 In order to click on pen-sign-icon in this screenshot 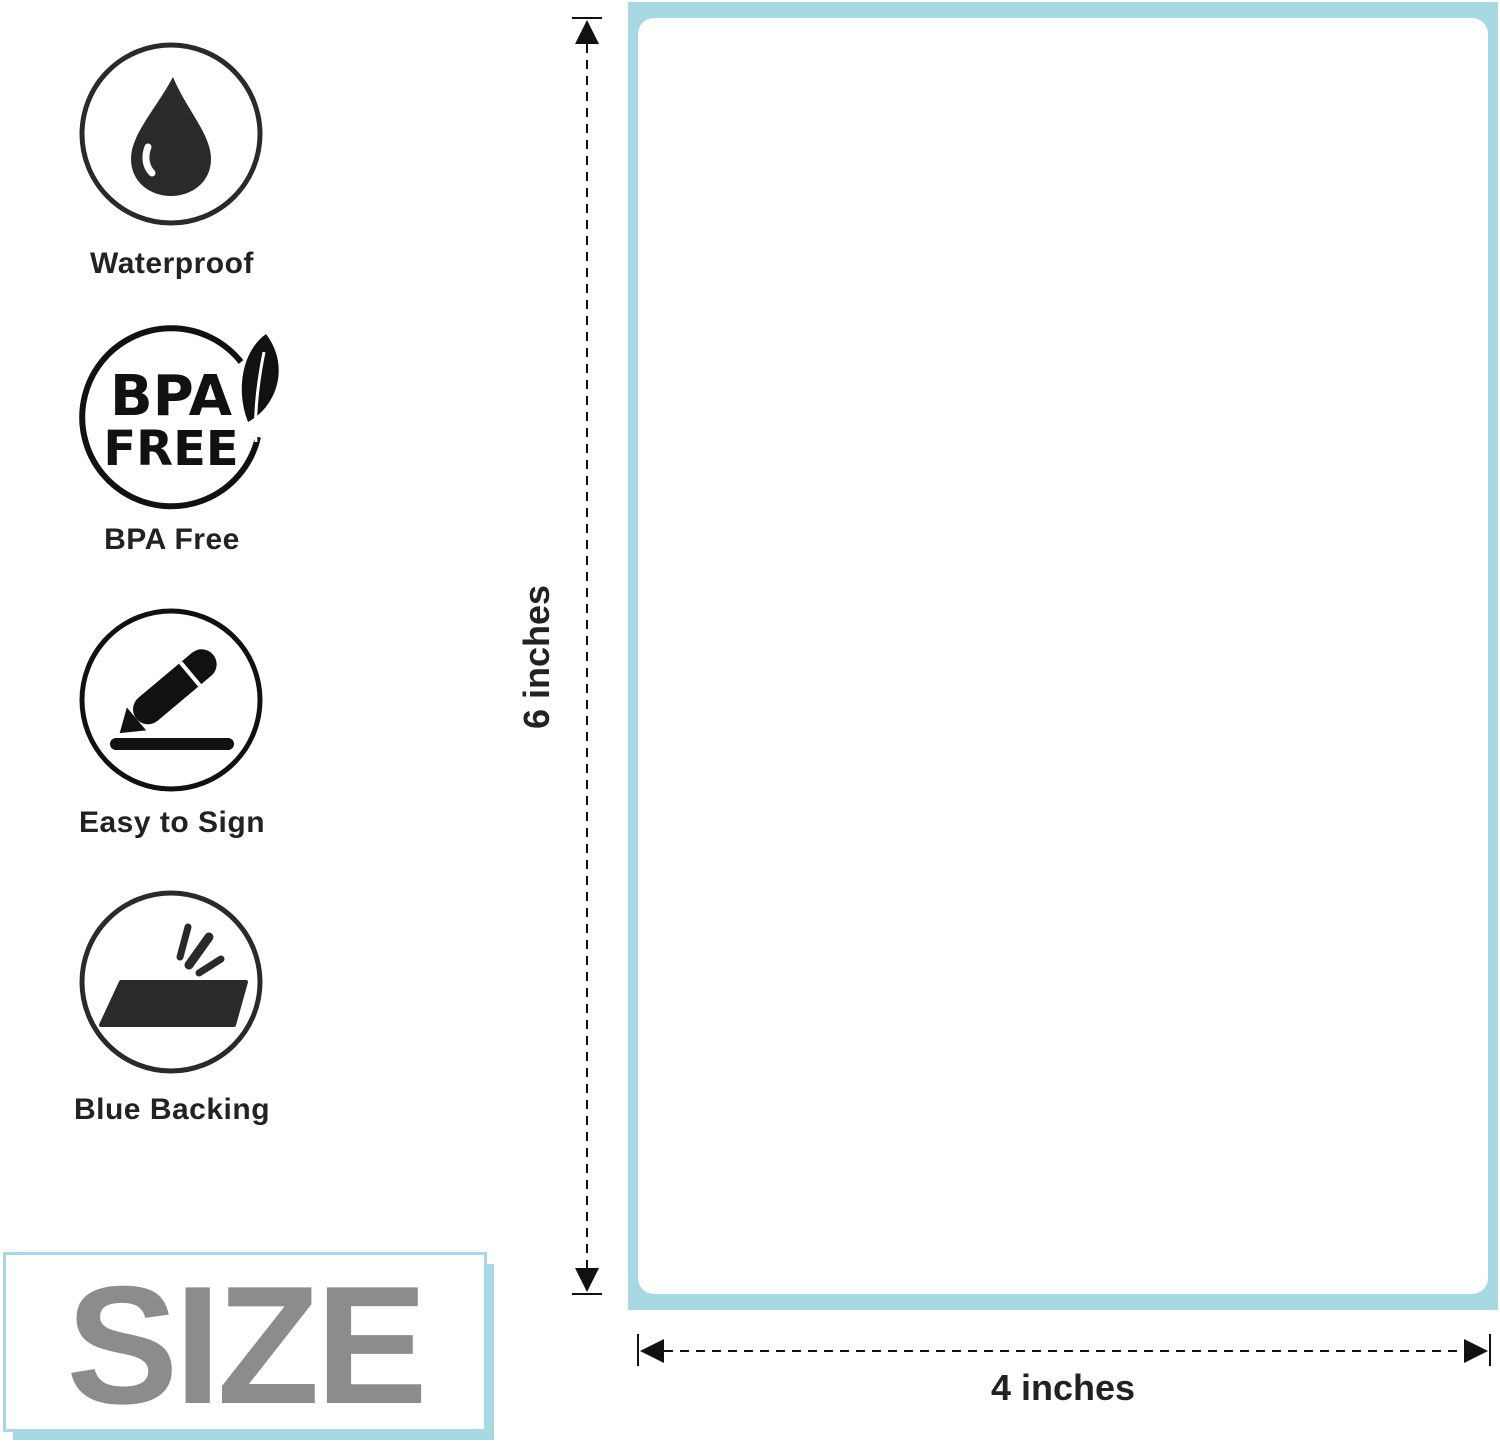, I will do `click(171, 700)`.